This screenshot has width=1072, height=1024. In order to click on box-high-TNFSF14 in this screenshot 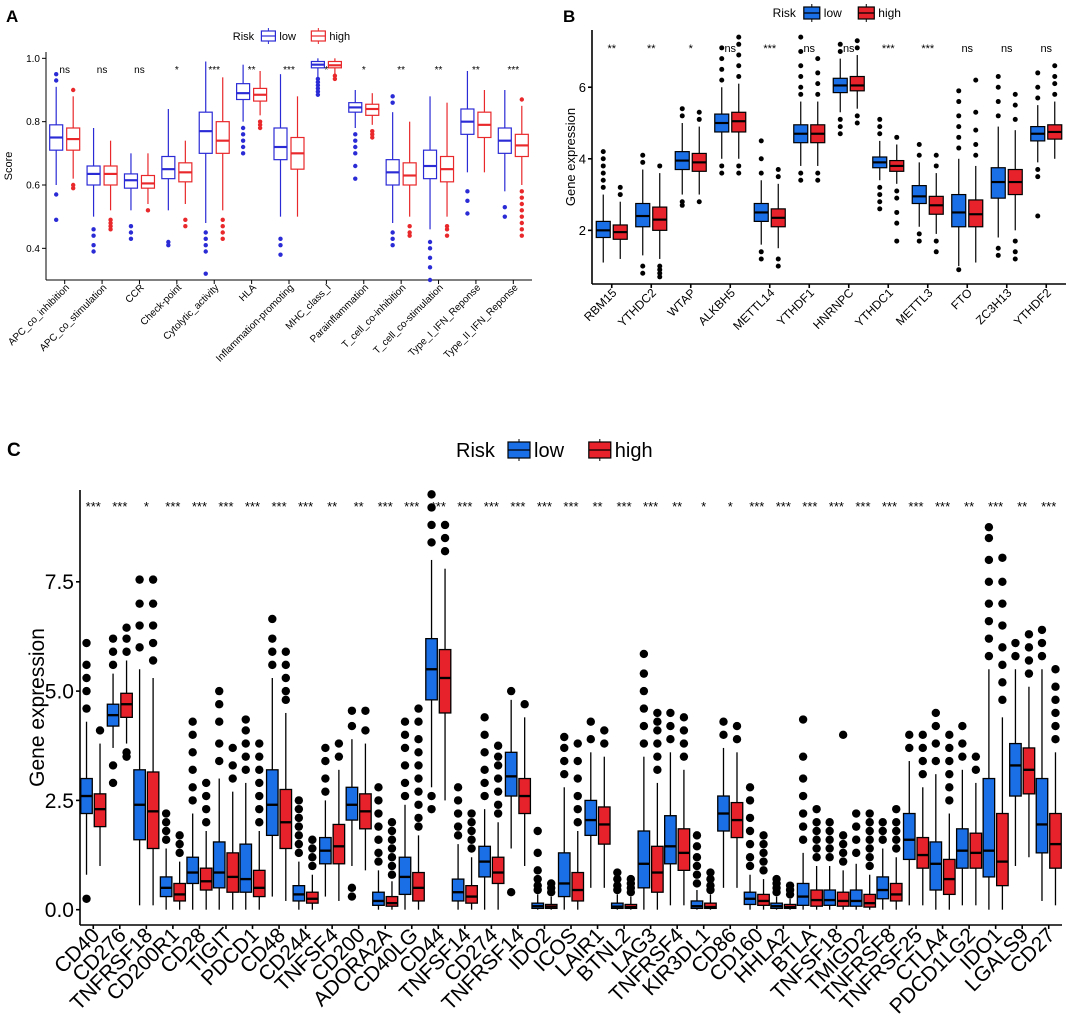, I will do `click(471, 859)`.